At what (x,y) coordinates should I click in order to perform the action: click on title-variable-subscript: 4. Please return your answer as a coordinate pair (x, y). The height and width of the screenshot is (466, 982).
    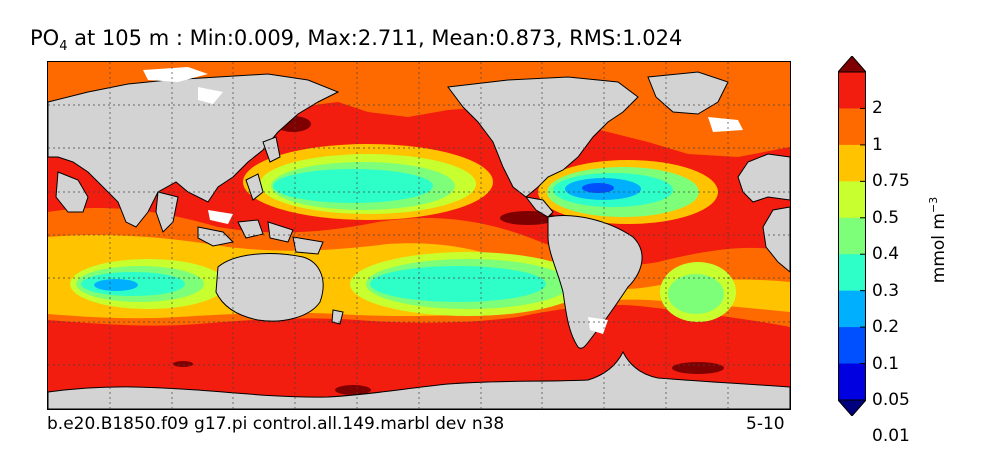
    Looking at the image, I should click on (63, 47).